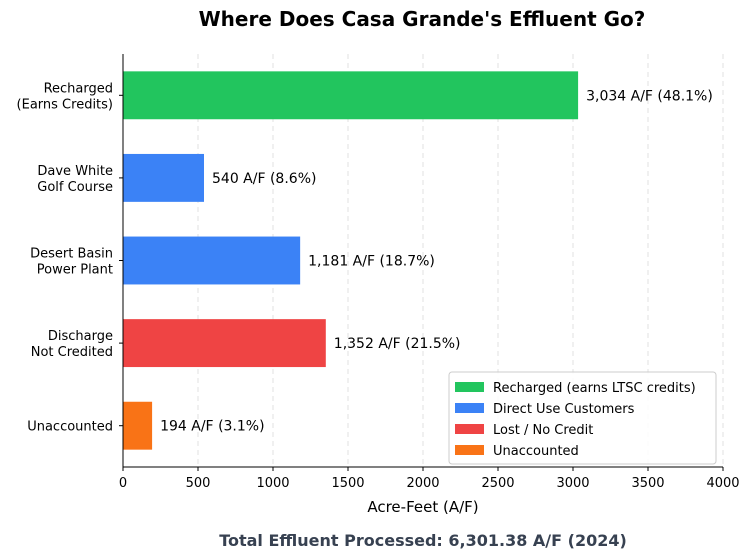 This screenshot has width=750, height=558. What do you see at coordinates (71, 254) in the screenshot?
I see `category-label: Desert Basin` at bounding box center [71, 254].